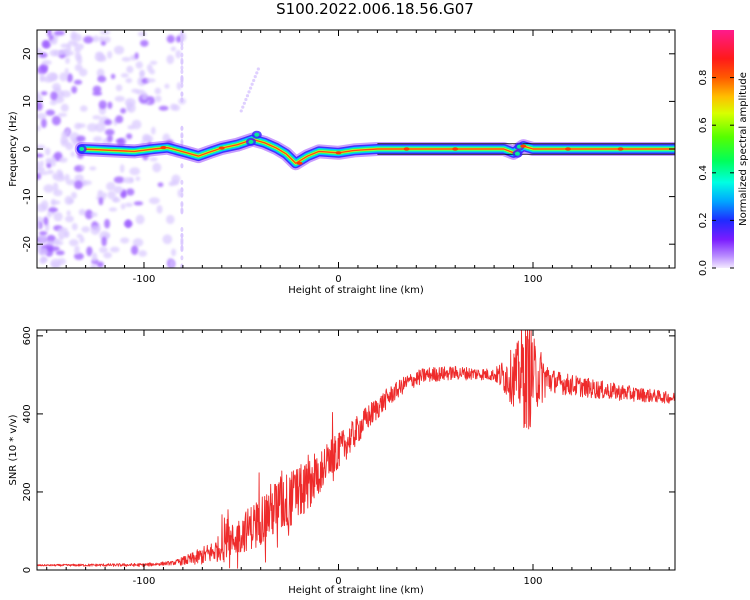 This screenshot has height=600, width=750. I want to click on signal-blob-core, so click(251, 141).